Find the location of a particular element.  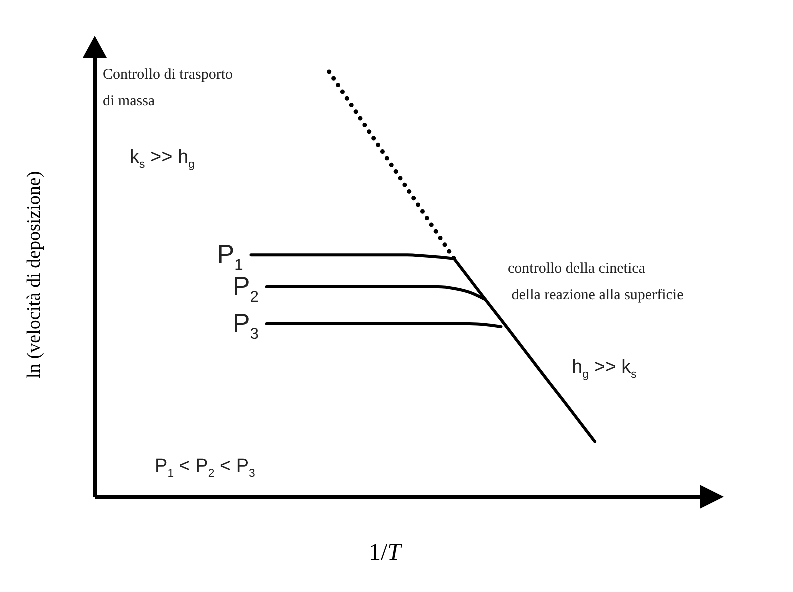

x-axis-title: 1/T is located at coordinates (385, 553).